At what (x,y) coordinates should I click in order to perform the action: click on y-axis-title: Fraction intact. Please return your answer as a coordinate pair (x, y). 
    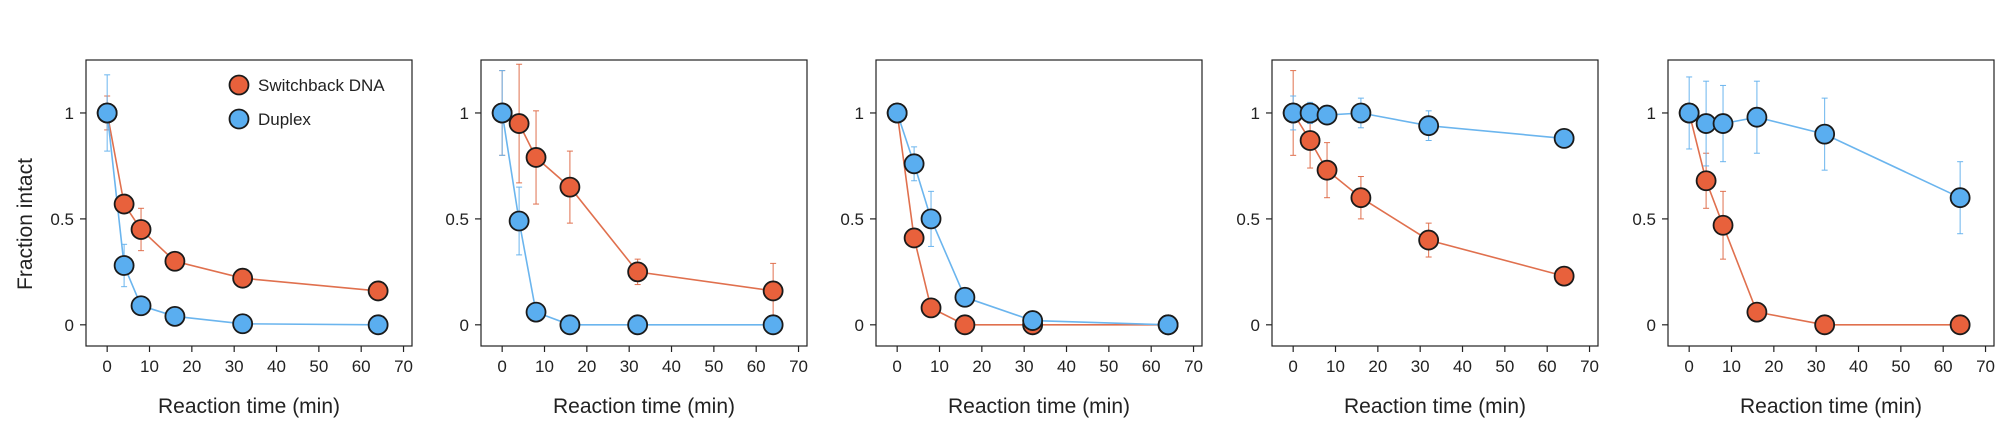
    Looking at the image, I should click on (25, 224).